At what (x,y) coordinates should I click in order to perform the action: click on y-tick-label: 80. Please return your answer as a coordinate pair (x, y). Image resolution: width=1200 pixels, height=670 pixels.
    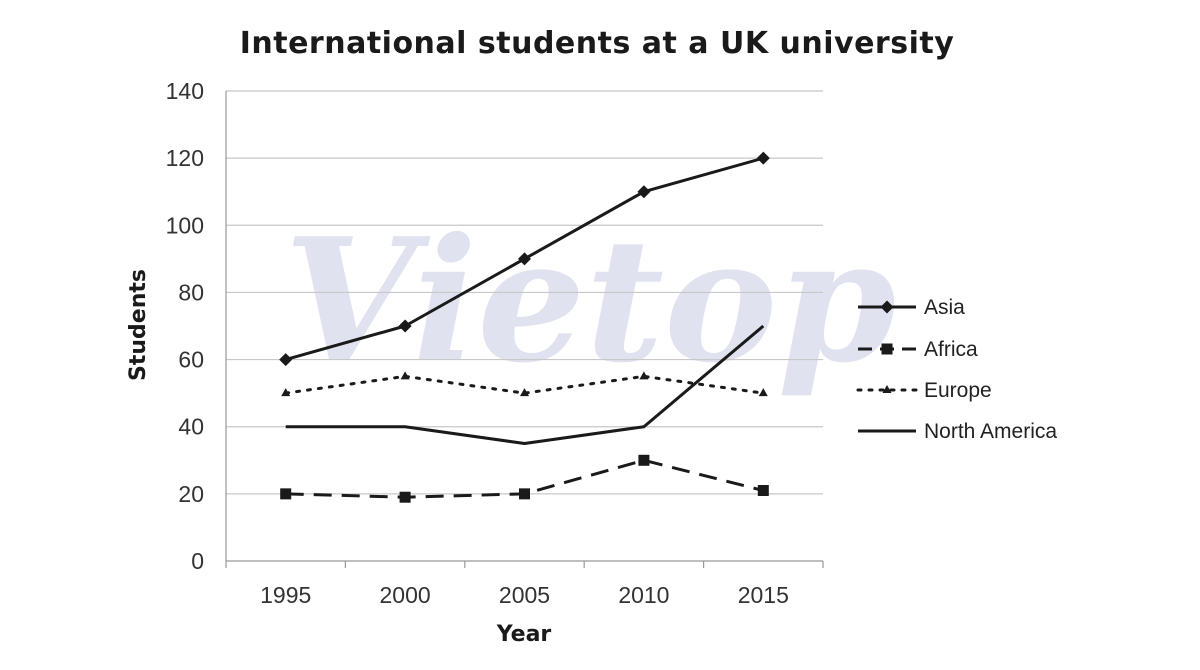
    Looking at the image, I should click on (191, 292).